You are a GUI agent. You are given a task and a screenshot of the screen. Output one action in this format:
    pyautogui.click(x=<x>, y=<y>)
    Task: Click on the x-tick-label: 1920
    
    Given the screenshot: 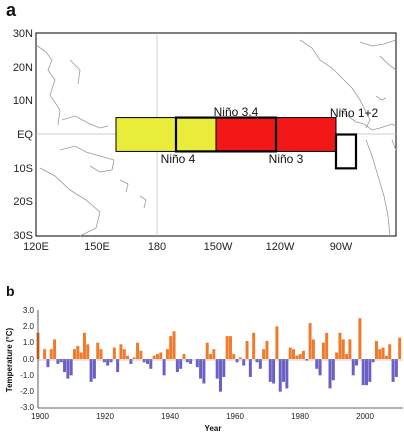 What is the action you would take?
    pyautogui.click(x=105, y=416)
    